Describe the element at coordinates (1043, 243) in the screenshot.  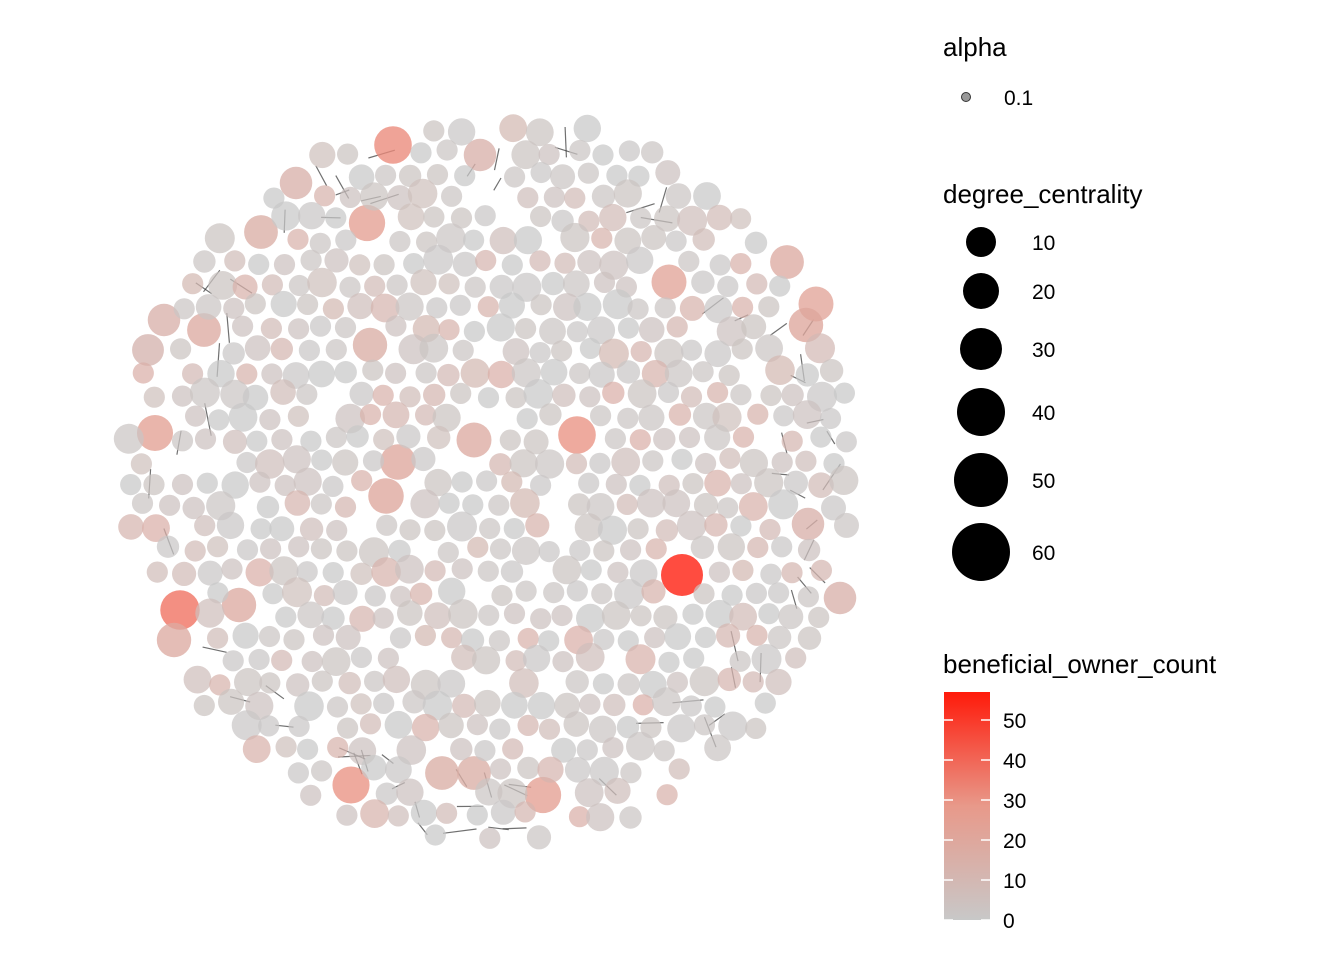
I see `size-legend-label: 10` at that location.